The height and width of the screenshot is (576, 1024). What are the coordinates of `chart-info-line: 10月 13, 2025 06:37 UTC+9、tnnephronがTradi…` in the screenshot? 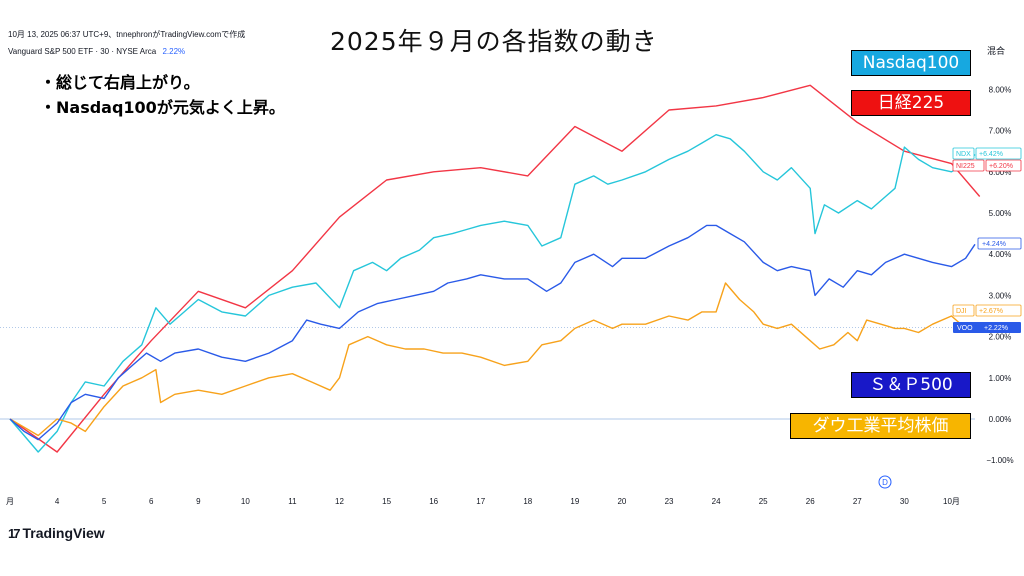 It's located at (127, 34).